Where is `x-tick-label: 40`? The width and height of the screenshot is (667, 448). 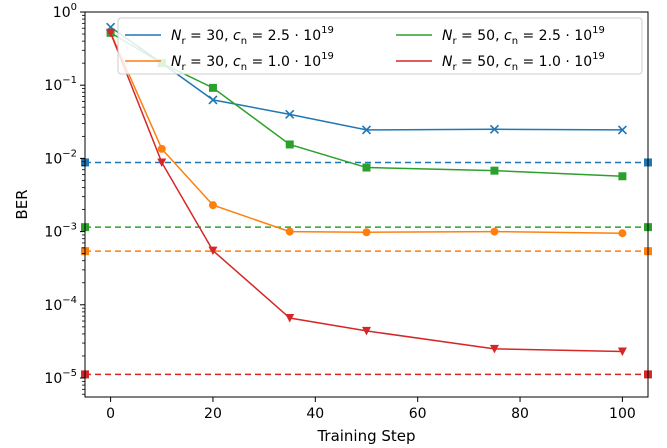
x-tick-label: 40 is located at coordinates (315, 414).